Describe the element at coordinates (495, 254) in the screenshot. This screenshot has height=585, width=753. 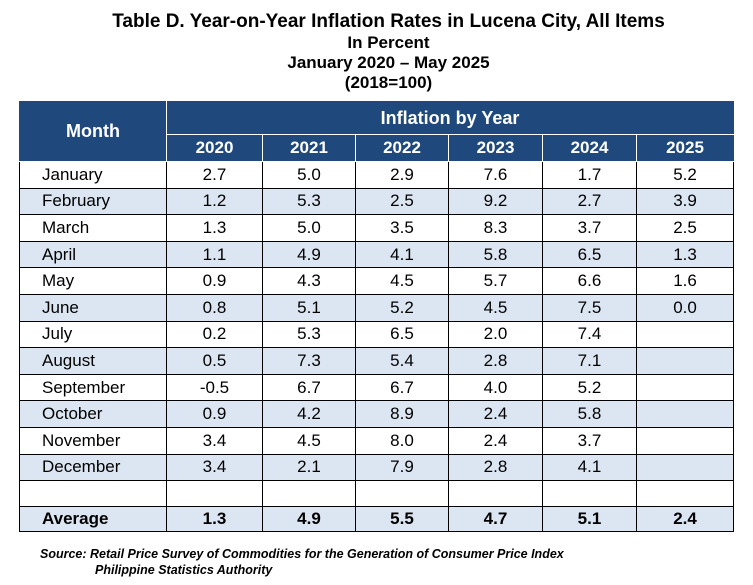
I see `value-cell: 5.8` at that location.